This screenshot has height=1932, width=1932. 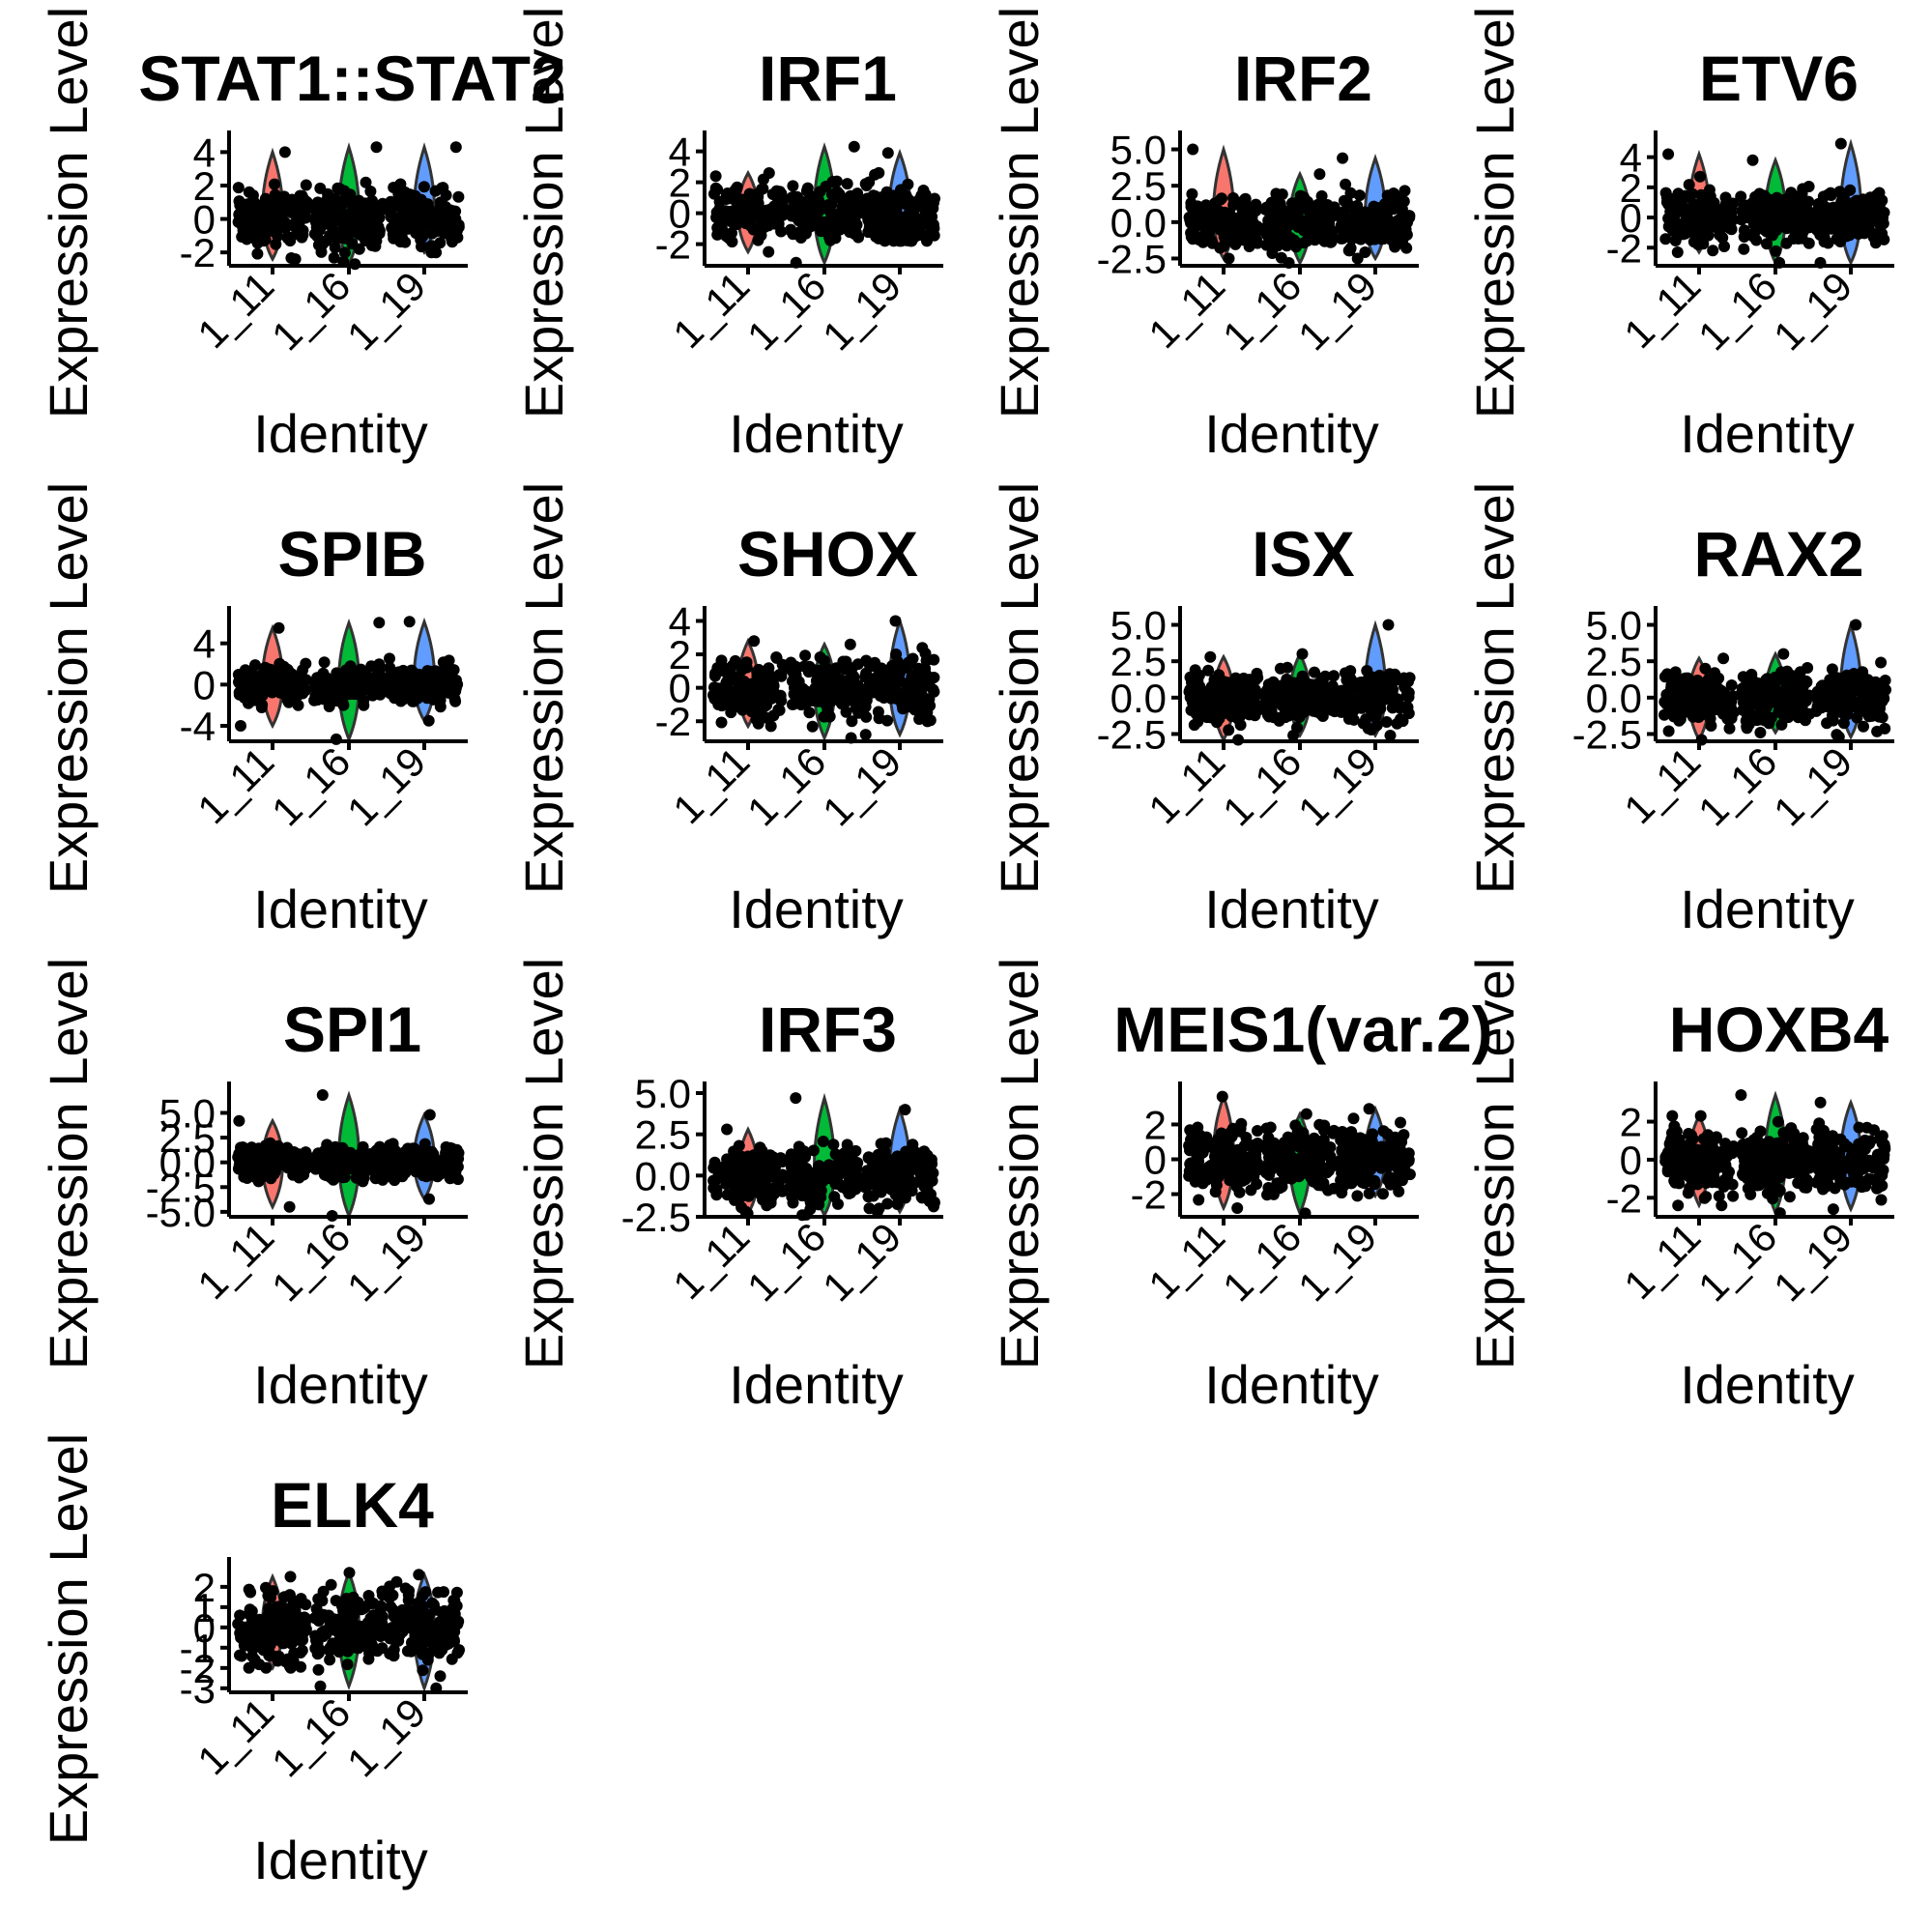 I want to click on y-tick-label: 2, so click(x=680, y=183).